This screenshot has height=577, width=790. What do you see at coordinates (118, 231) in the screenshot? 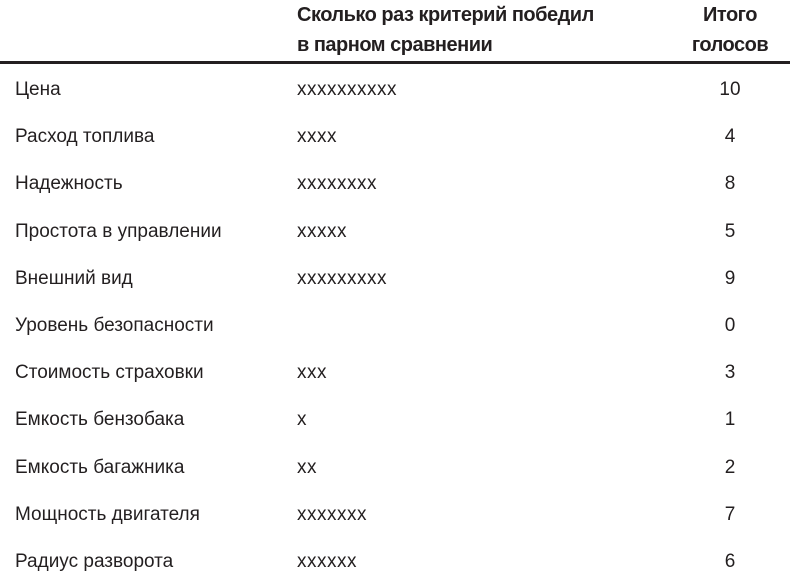
I see `criterion-cell: Простота в управлении` at bounding box center [118, 231].